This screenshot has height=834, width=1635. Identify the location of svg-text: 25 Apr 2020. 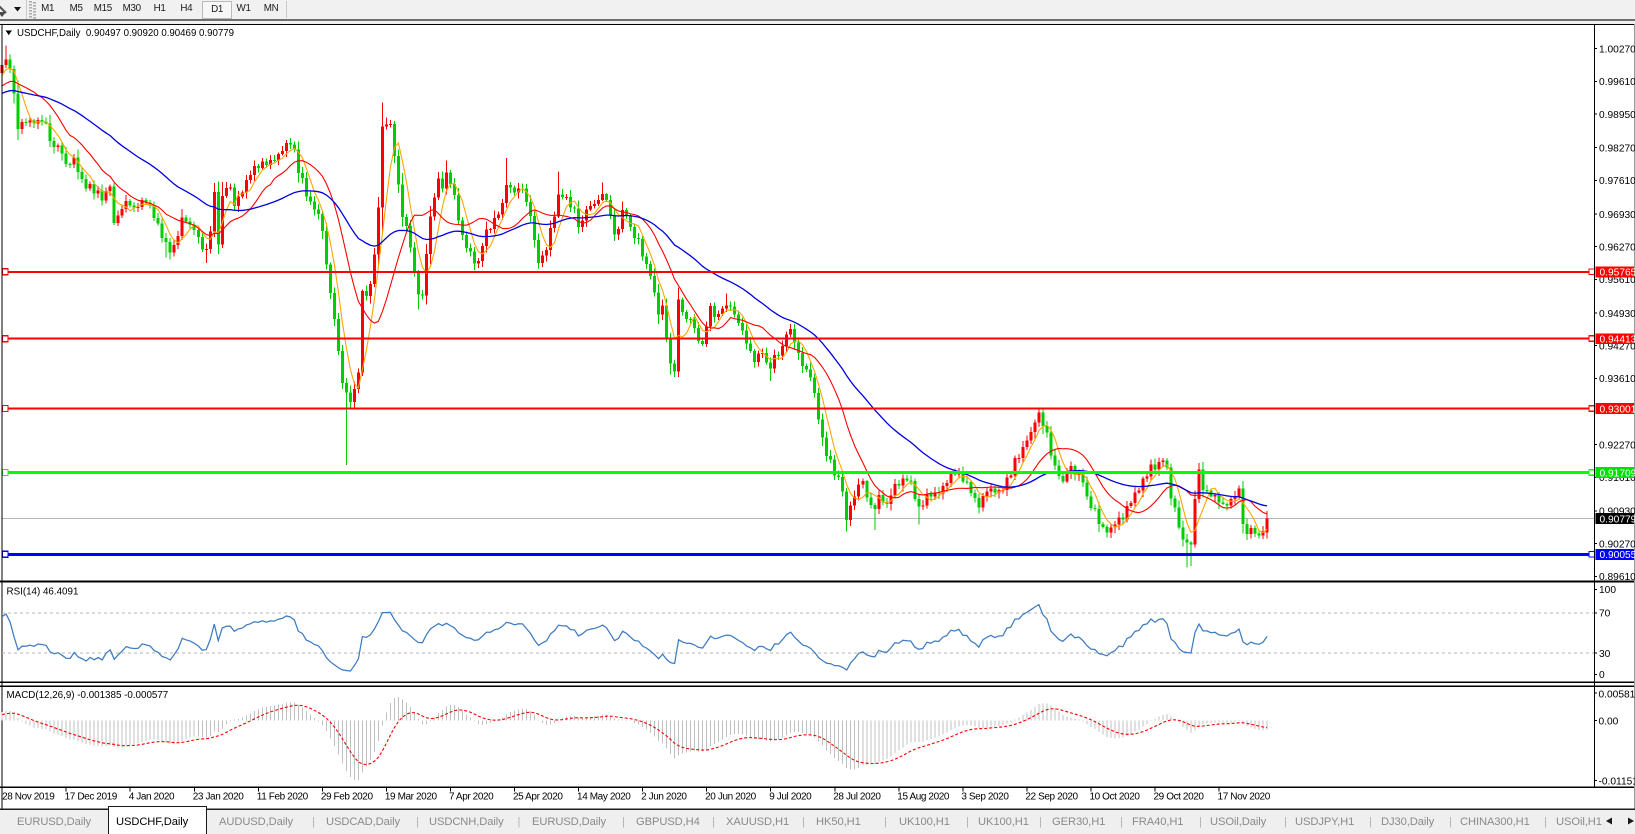
(538, 797).